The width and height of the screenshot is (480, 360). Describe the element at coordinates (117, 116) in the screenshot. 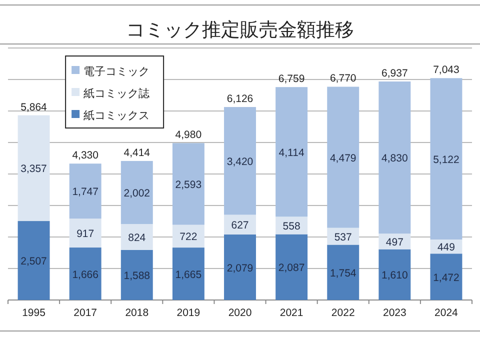

I see `legend-label: 紙コミックス` at that location.